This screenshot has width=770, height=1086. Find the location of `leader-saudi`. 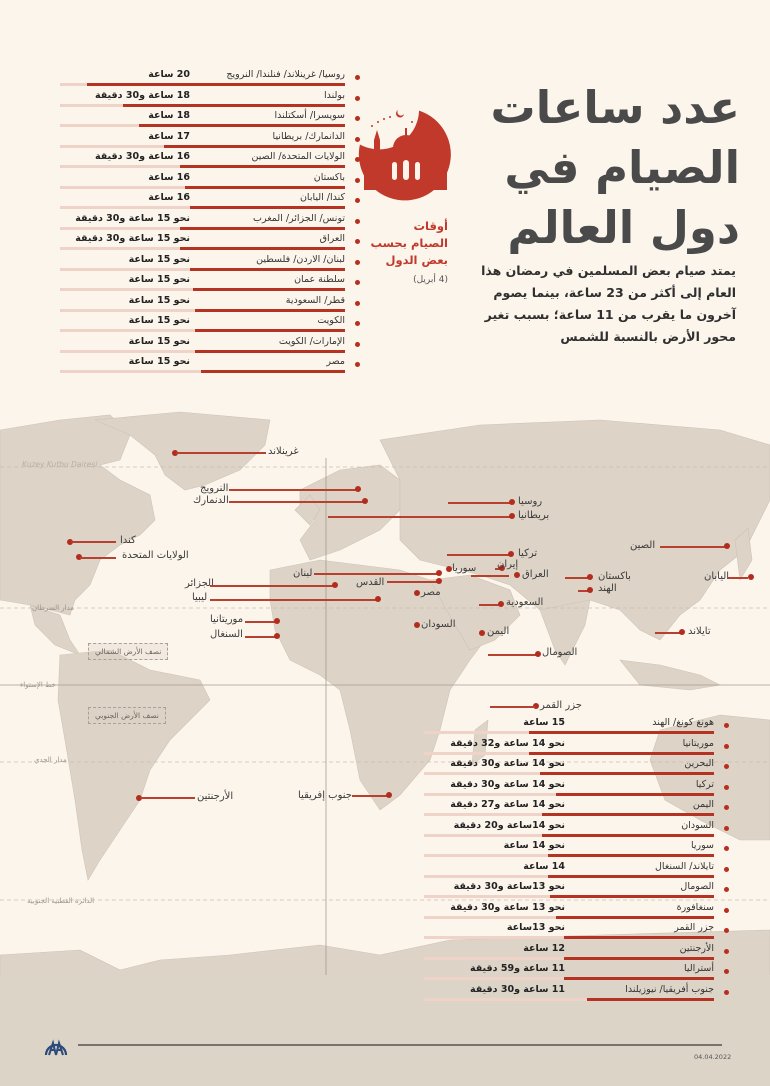

leader-saudi is located at coordinates (490, 605).